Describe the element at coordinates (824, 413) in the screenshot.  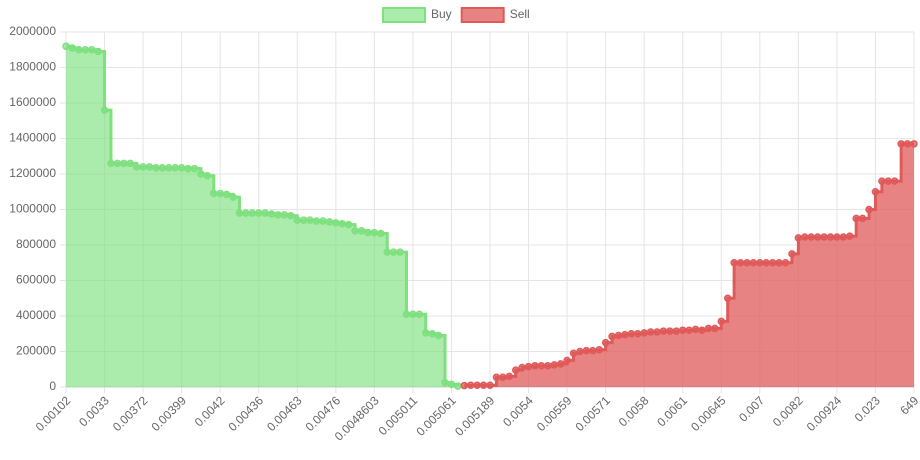
I see `x-tick-label: 0.00924` at that location.